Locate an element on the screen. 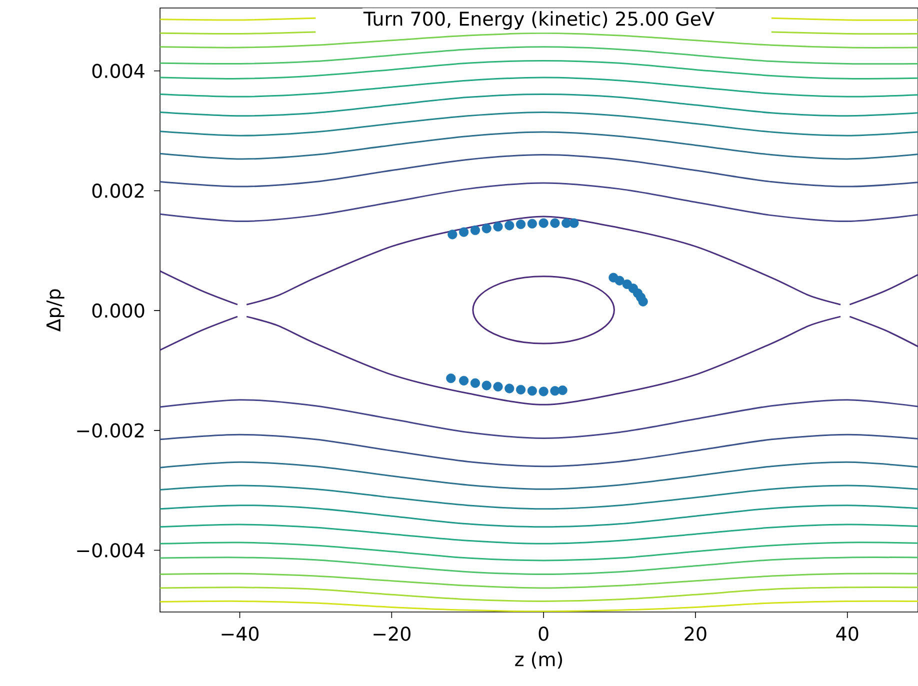 This screenshot has width=918, height=686. y-tick-label: 0.004 is located at coordinates (118, 71).